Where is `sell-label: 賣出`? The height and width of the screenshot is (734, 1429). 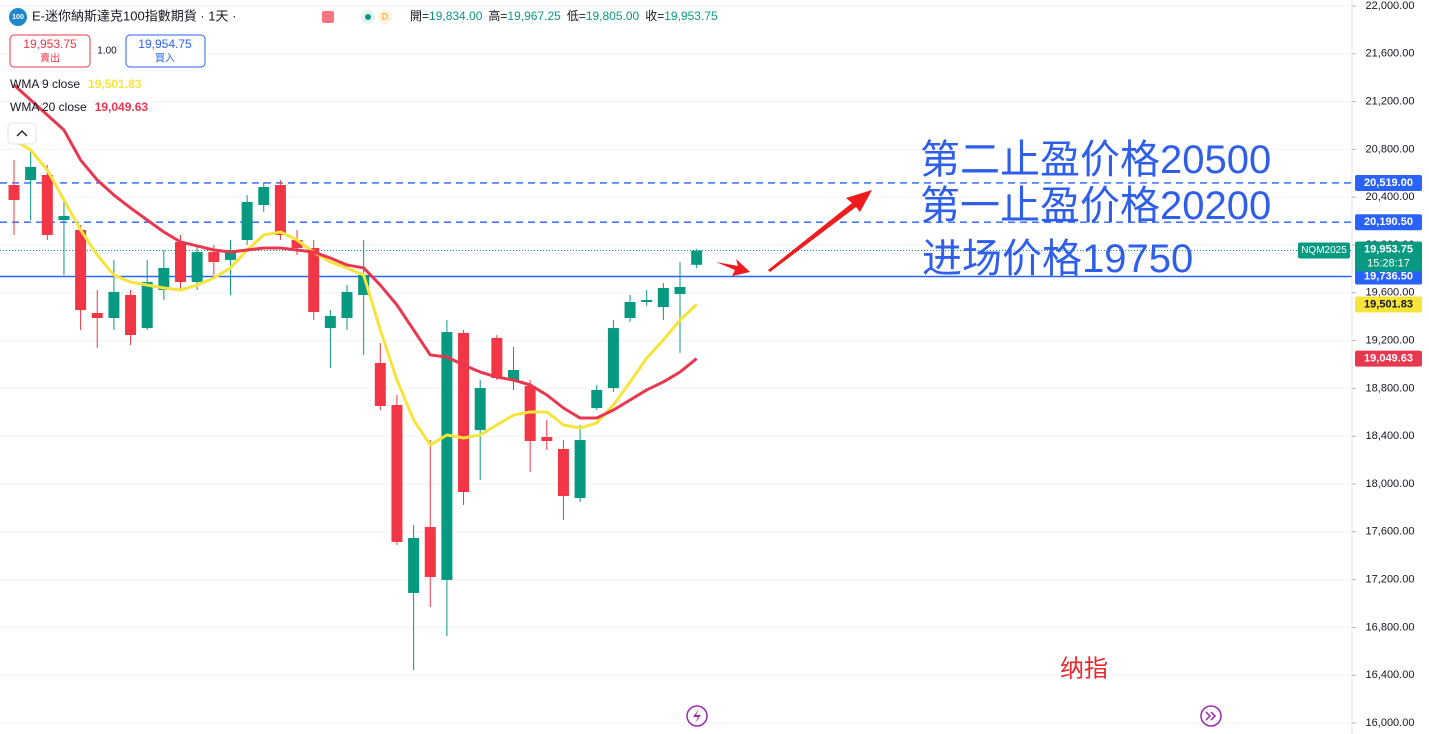 sell-label: 賣出 is located at coordinates (50, 58).